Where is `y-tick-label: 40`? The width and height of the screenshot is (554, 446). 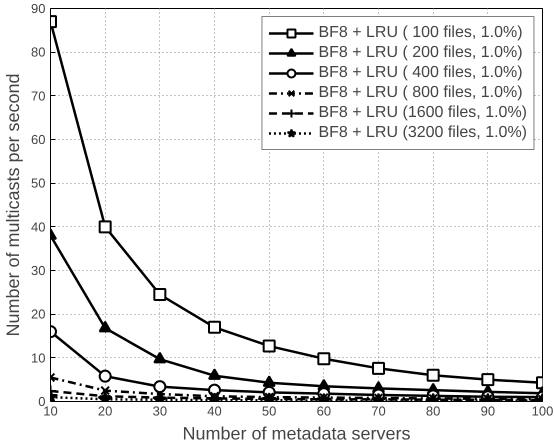 y-tick-label: 40 is located at coordinates (38, 226).